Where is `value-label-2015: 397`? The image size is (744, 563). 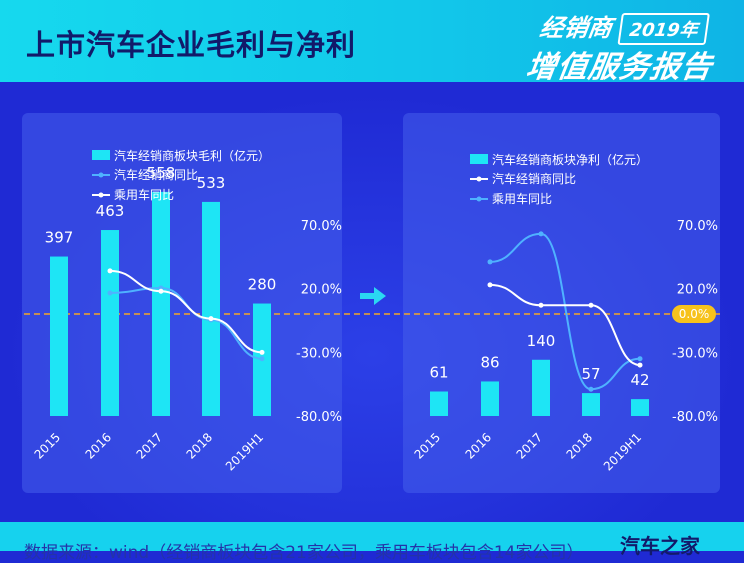
value-label-2015: 397 is located at coordinates (59, 238).